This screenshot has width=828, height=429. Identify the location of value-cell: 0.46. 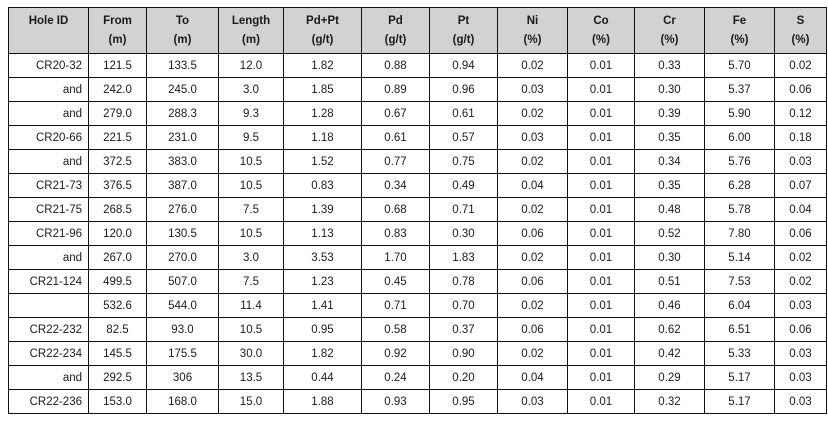
(669, 305).